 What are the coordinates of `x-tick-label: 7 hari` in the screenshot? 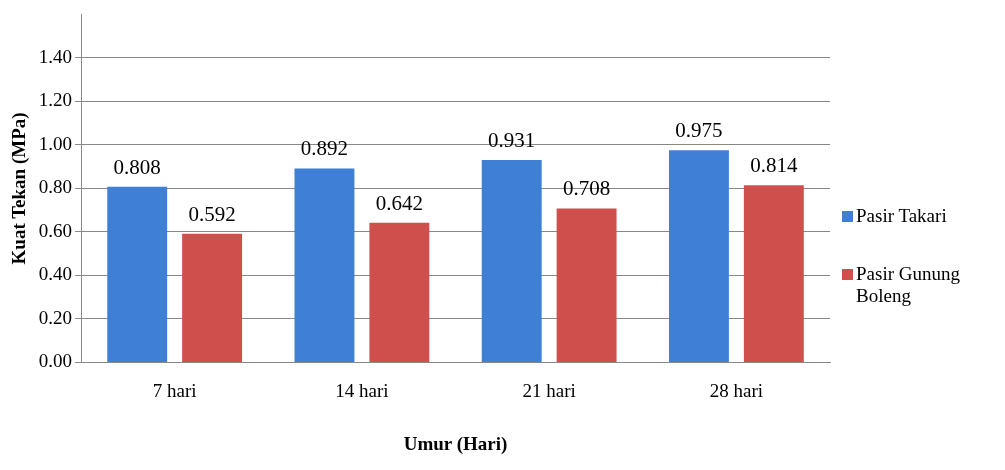 It's located at (174, 390).